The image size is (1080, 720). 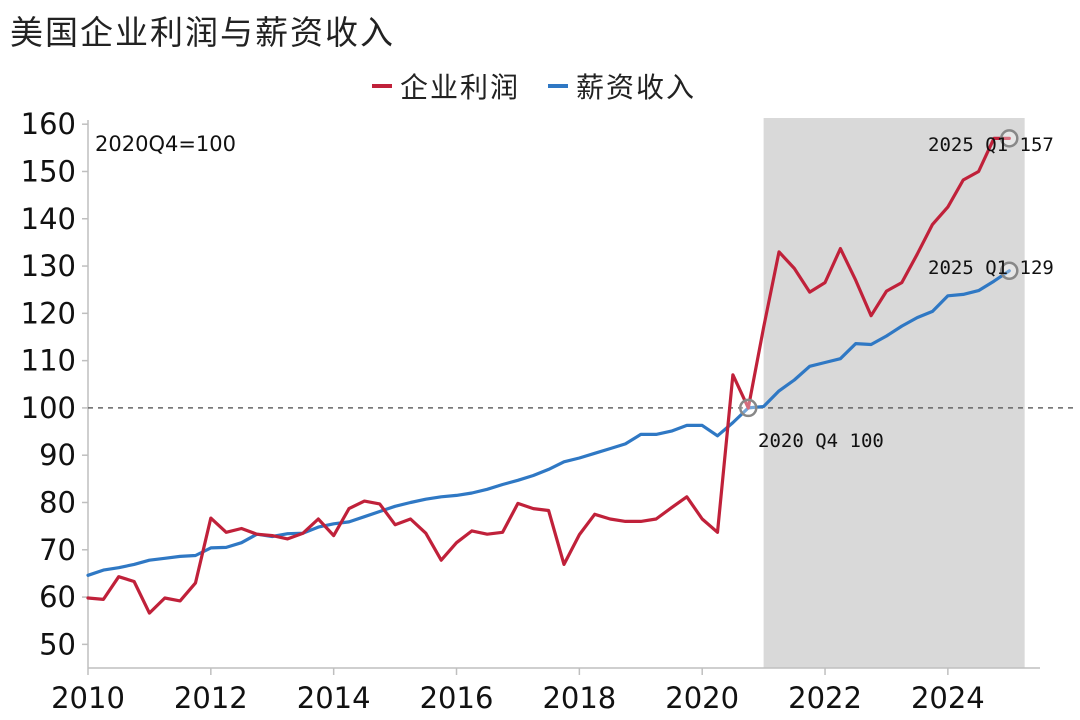 What do you see at coordinates (991, 145) in the screenshot?
I see `annotation-profit-end: 2025 Q1 157` at bounding box center [991, 145].